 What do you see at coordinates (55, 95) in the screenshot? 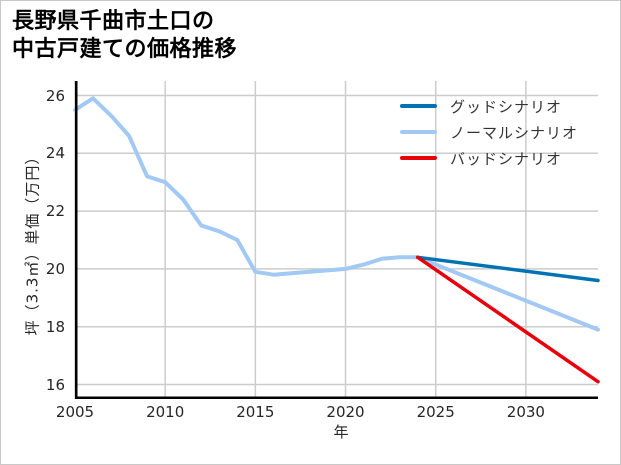
I see `y-tick-label: 26` at bounding box center [55, 95].